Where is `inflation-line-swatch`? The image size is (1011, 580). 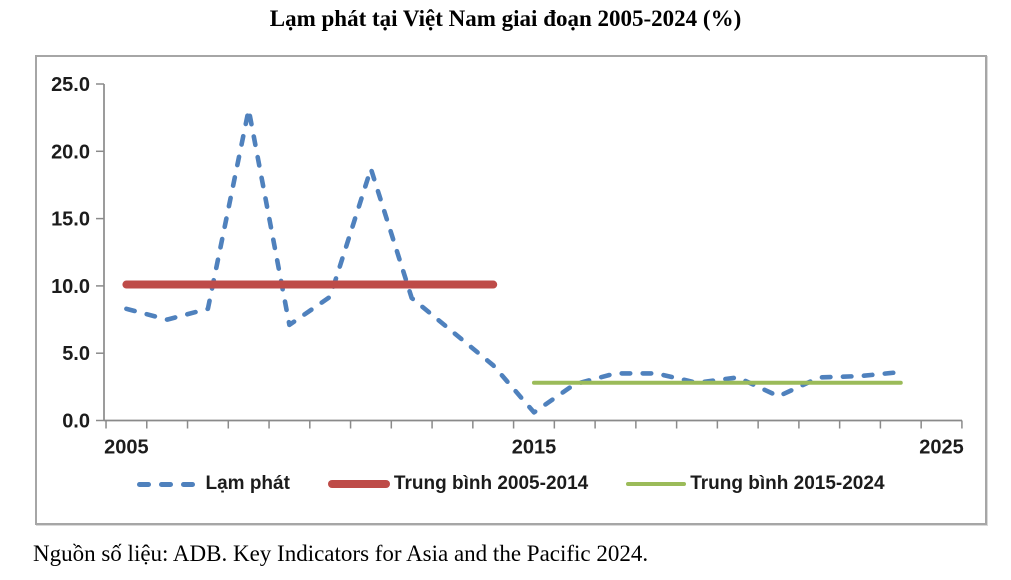
inflation-line-swatch is located at coordinates (166, 484).